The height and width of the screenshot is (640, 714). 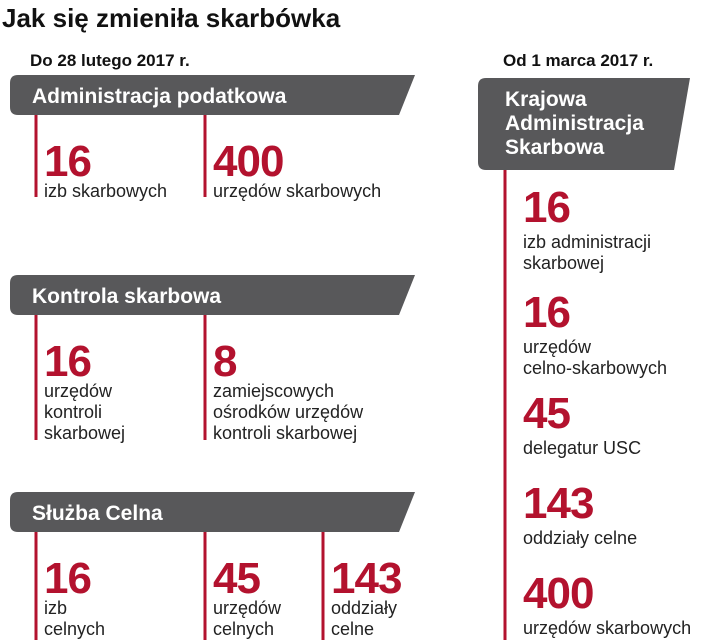 What do you see at coordinates (578, 60) in the screenshot?
I see `date-after: Od 1 marca 2017 r.` at bounding box center [578, 60].